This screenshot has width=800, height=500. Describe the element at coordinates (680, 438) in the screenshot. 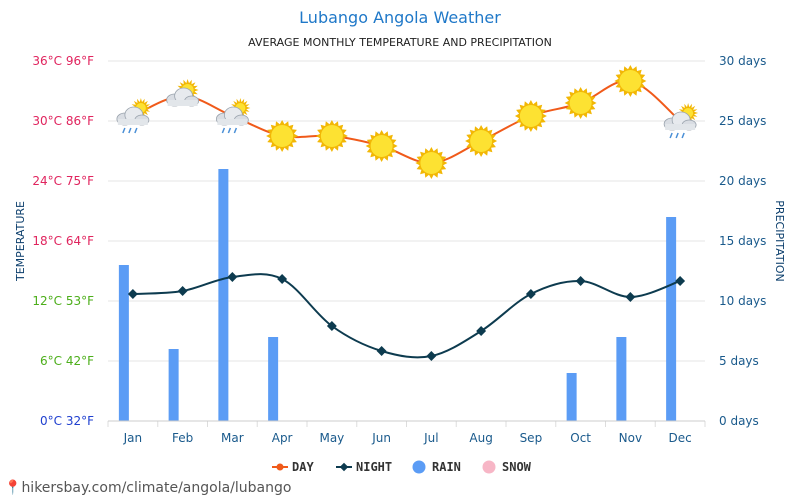

I see `x-tick-label: Dec` at that location.